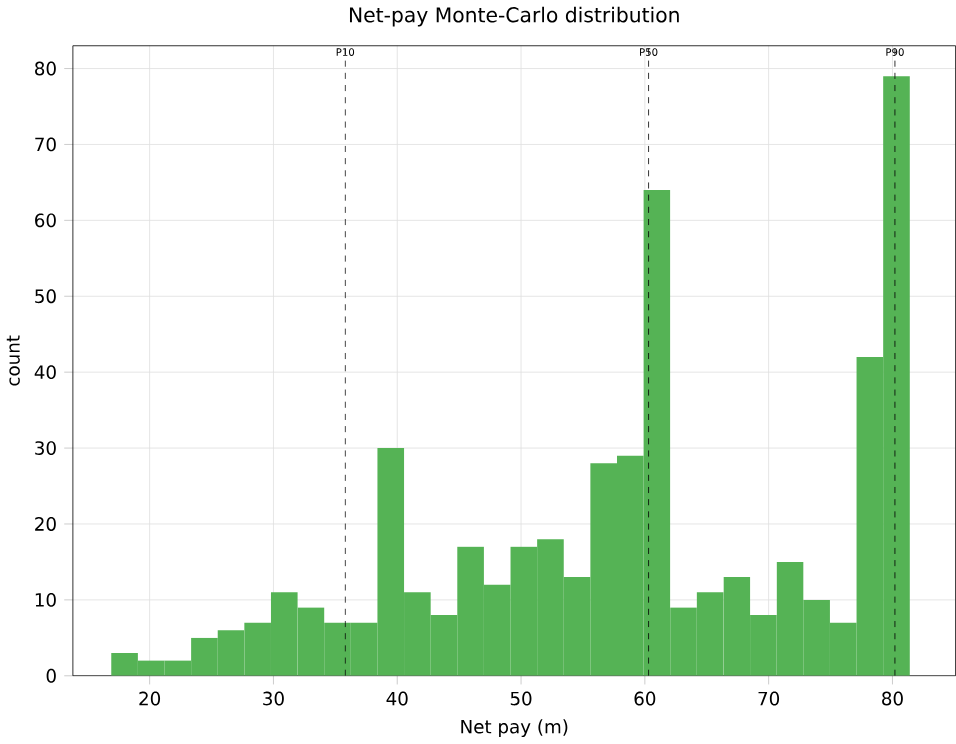 The height and width of the screenshot is (744, 956). I want to click on y-tick-label: 10, so click(45, 600).